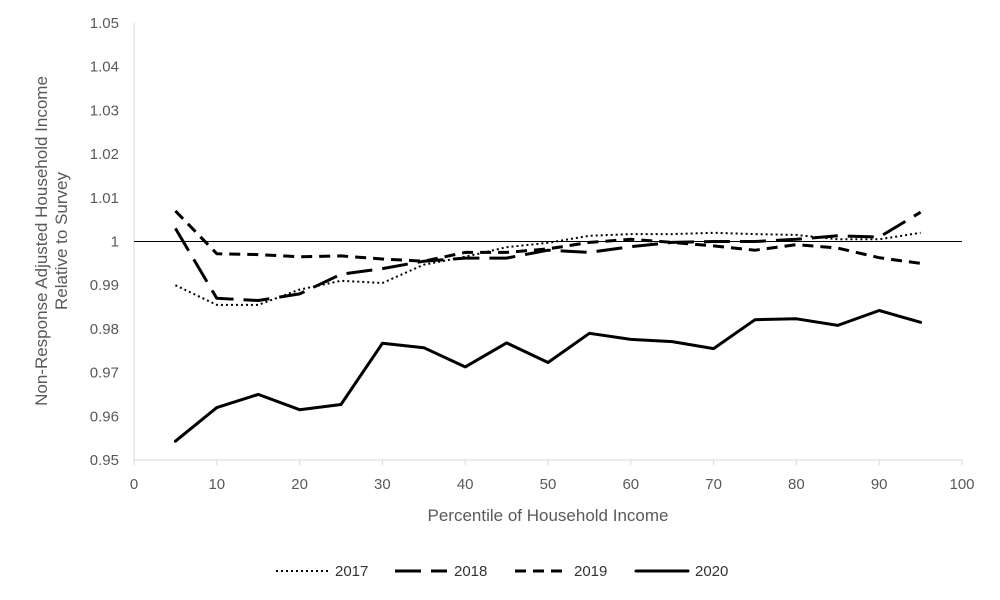 Image resolution: width=1000 pixels, height=600 pixels. What do you see at coordinates (104, 110) in the screenshot?
I see `y-tick-label: 1.03` at bounding box center [104, 110].